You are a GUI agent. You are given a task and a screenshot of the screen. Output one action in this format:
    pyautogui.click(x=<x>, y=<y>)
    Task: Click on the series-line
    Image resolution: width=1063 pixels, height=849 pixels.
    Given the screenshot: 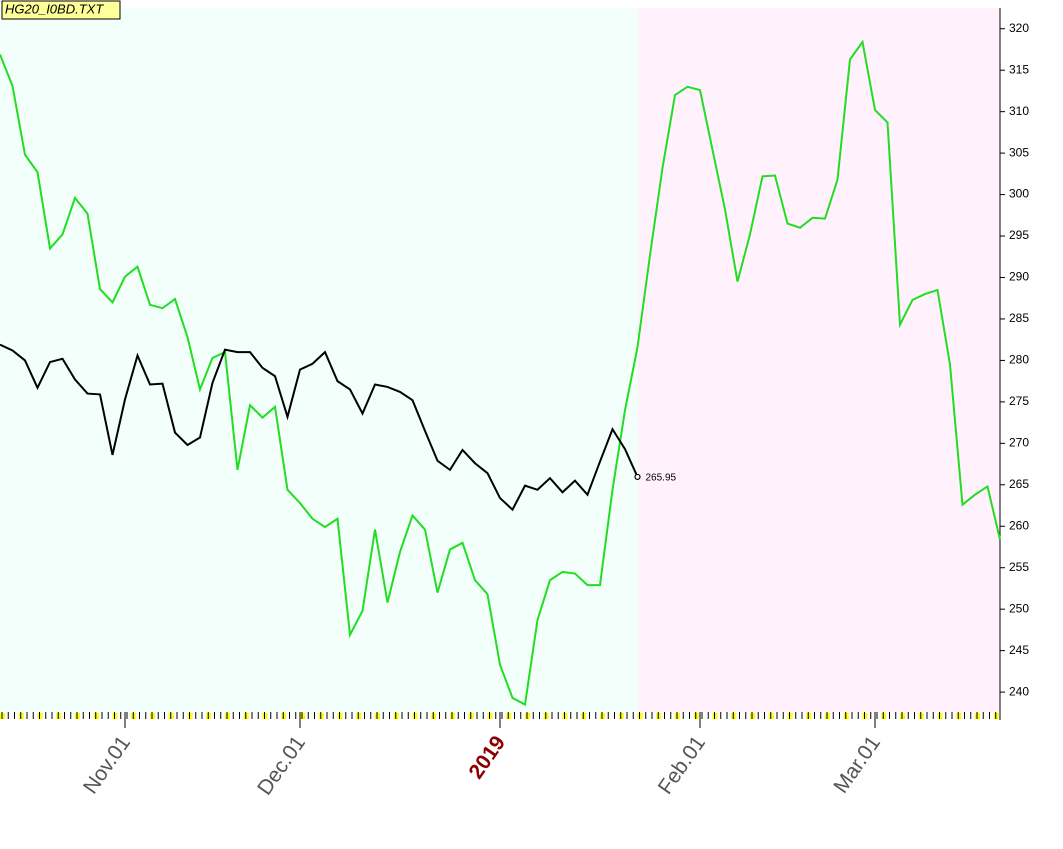 What is the action you would take?
    pyautogui.click(x=319, y=427)
    